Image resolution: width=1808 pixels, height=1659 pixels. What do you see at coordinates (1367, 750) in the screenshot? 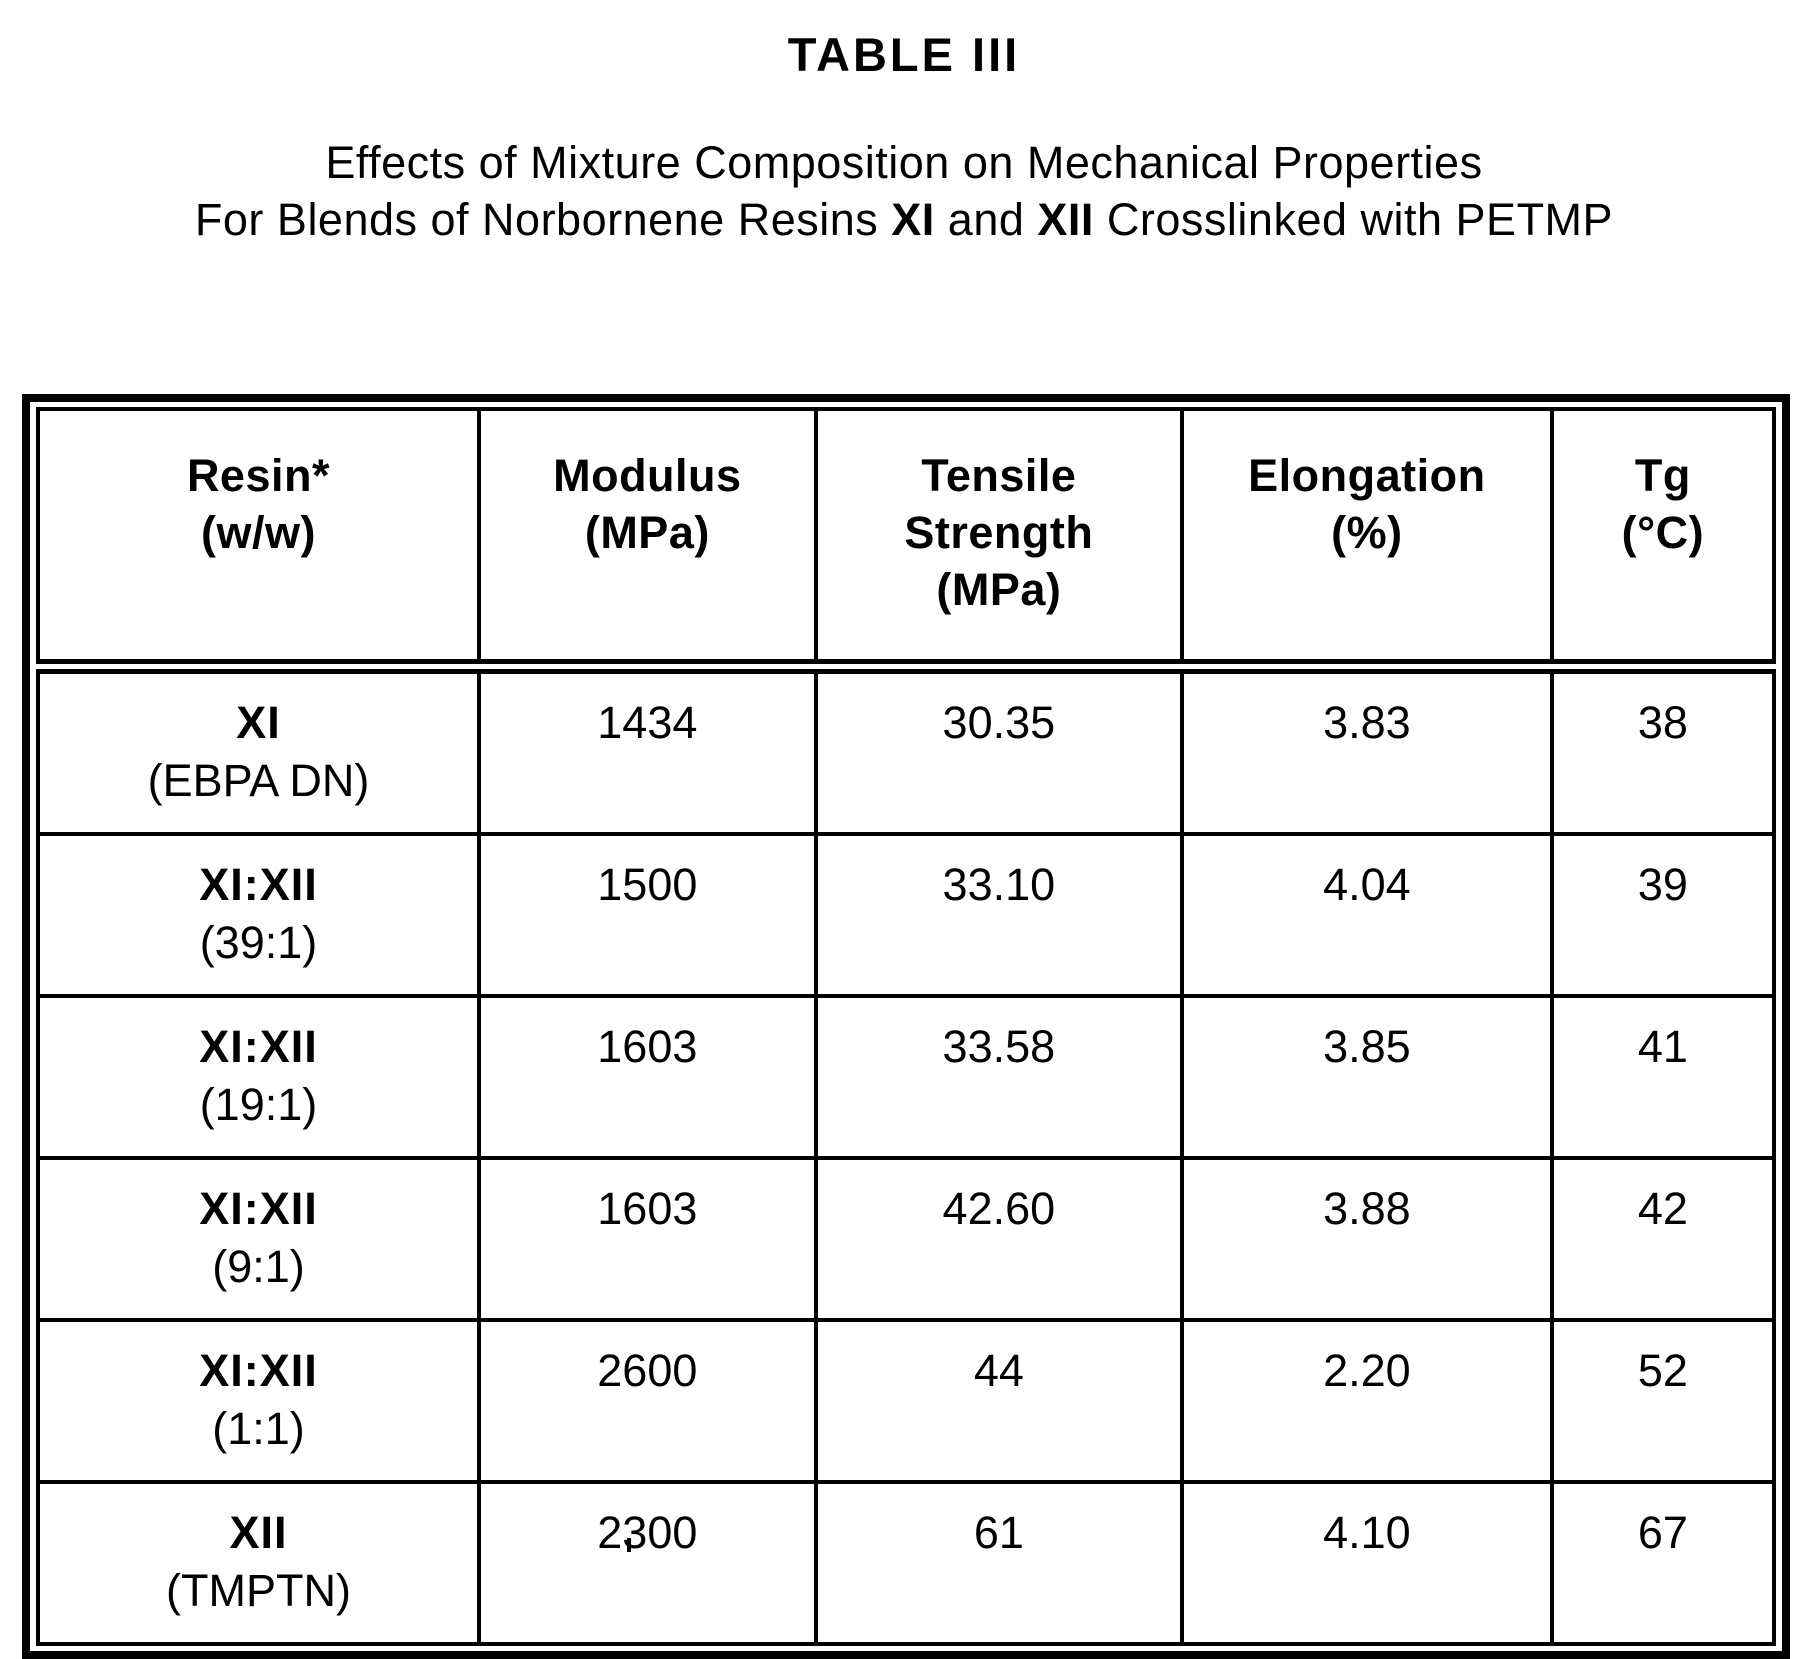
I see `elongation-cell: 3.83` at bounding box center [1367, 750].